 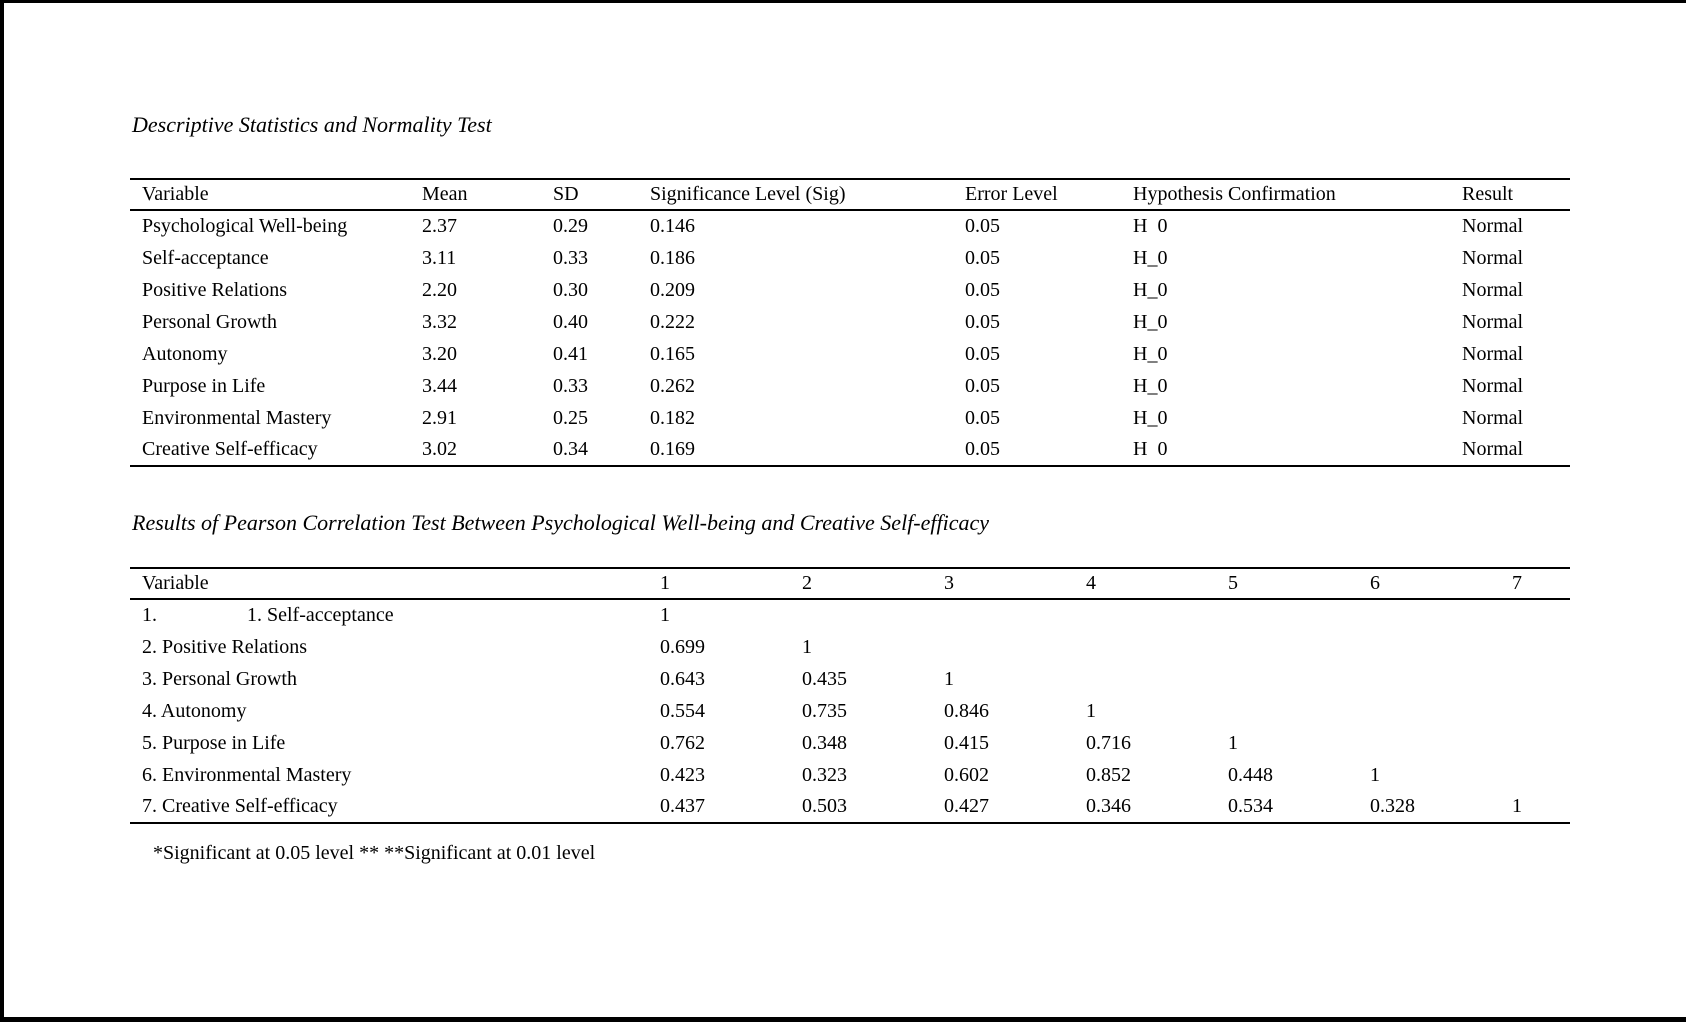 I want to click on table-cell: 0.852, so click(x=1108, y=774).